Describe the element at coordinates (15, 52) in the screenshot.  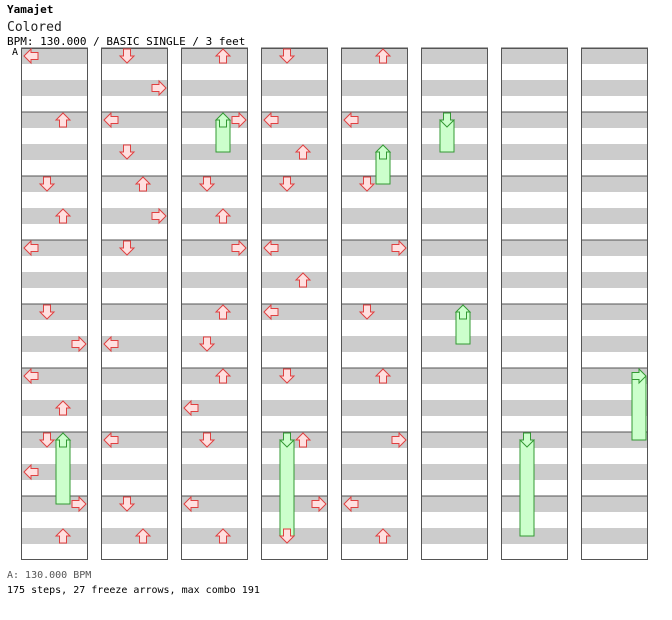
I see `bpm-marker: A` at that location.